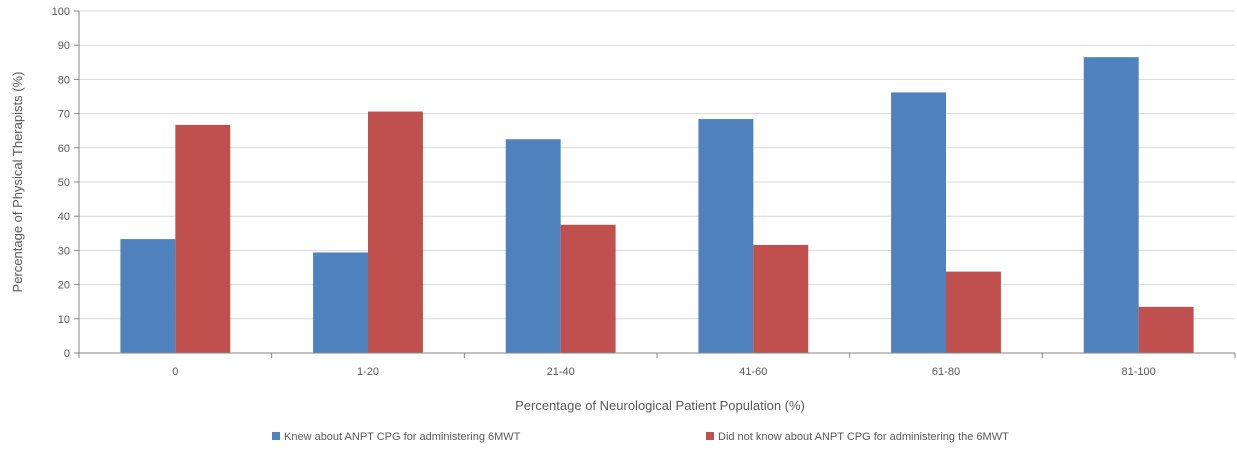 Image resolution: width=1237 pixels, height=452 pixels. Describe the element at coordinates (175, 372) in the screenshot. I see `x-tick-label: 0` at that location.